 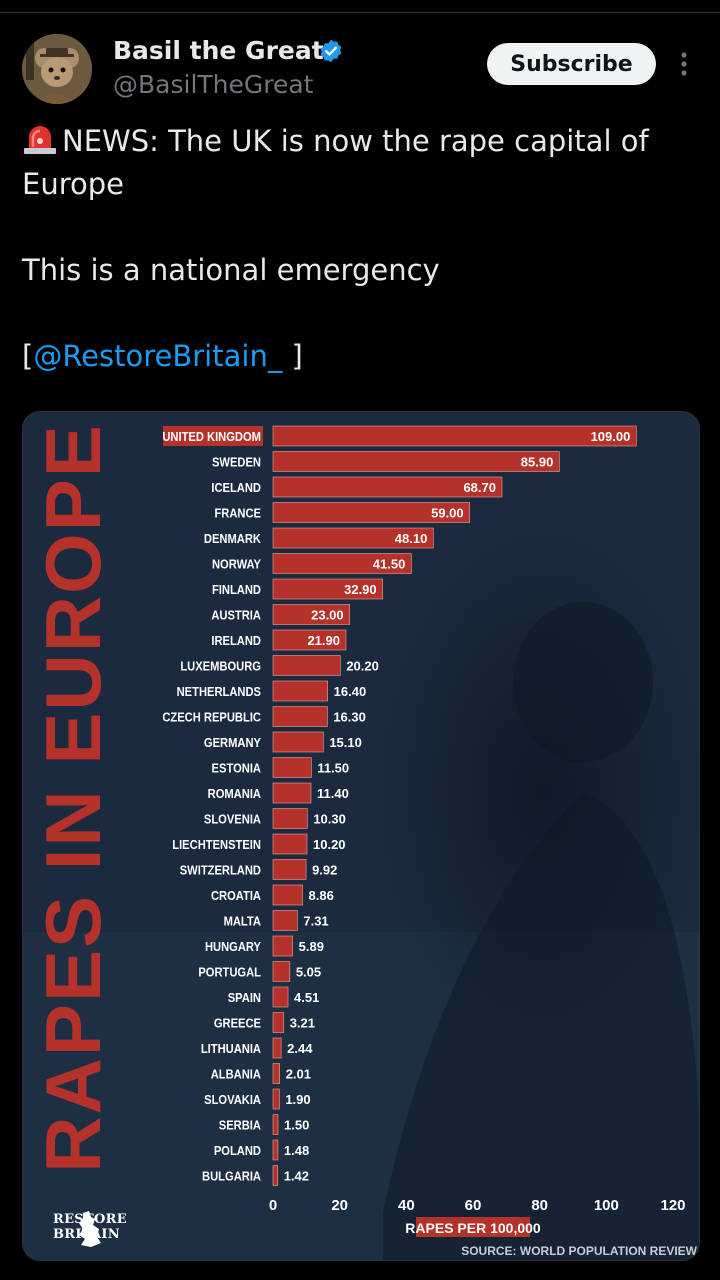 What do you see at coordinates (315, 921) in the screenshot?
I see `bar-value-label: 7.31` at bounding box center [315, 921].